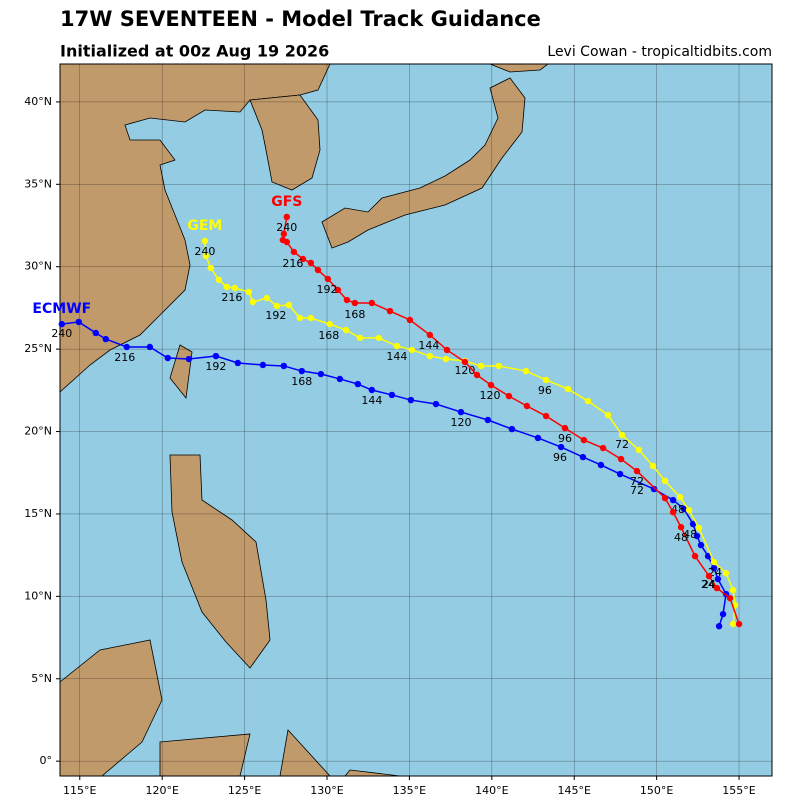  What do you see at coordinates (38, 183) in the screenshot?
I see `y-tick-label: 35°N` at bounding box center [38, 183].